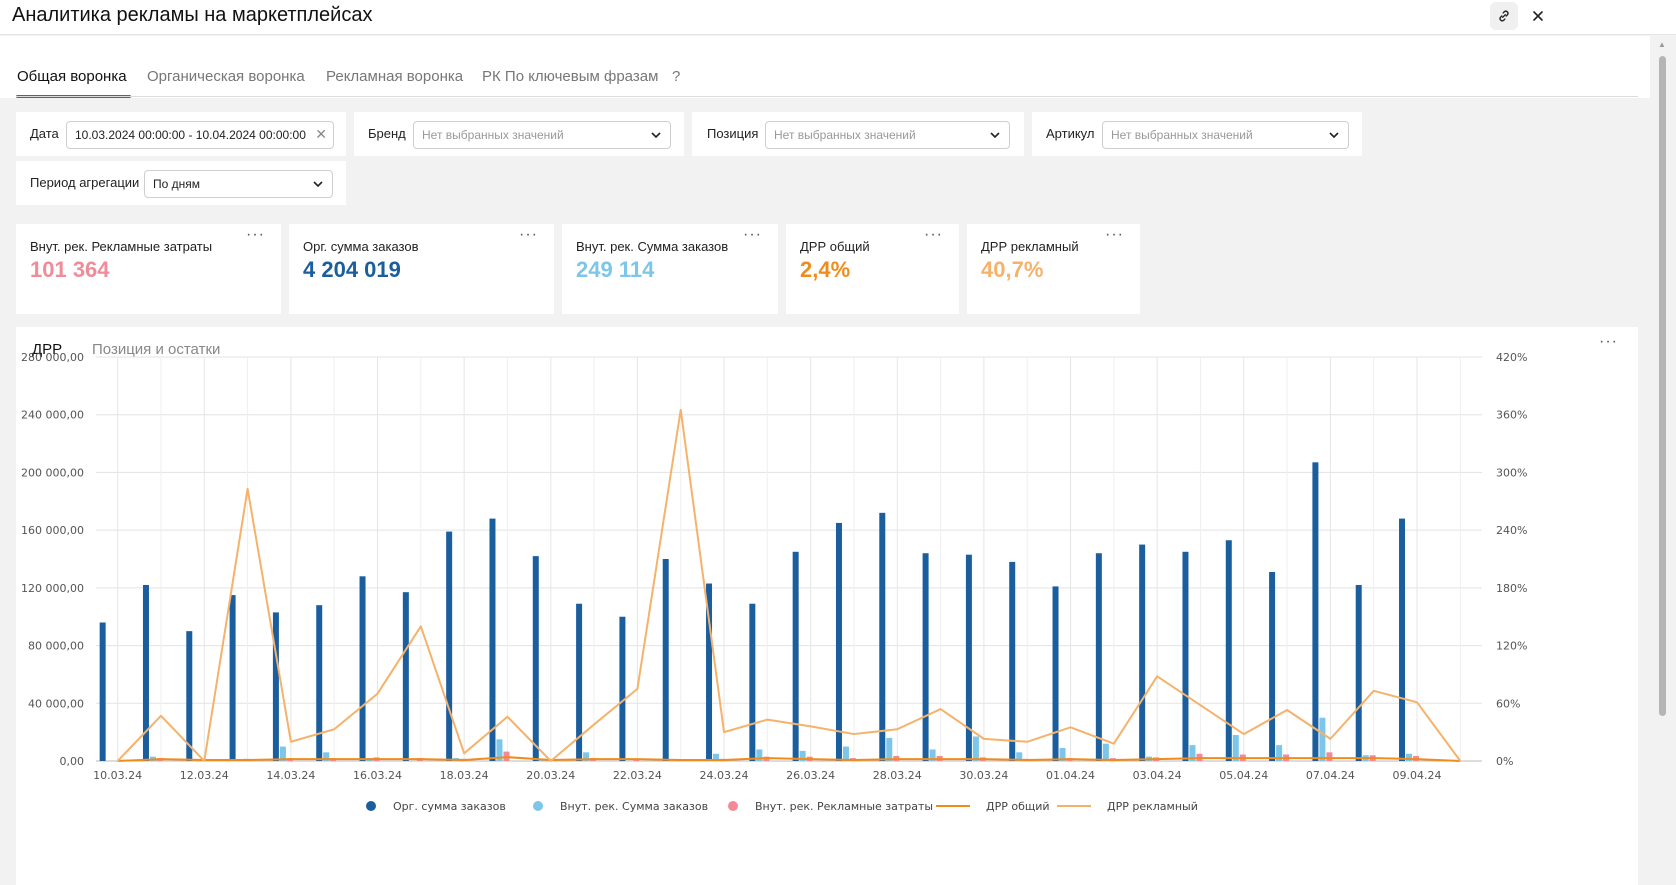 The image size is (1676, 885). What do you see at coordinates (361, 246) in the screenshot?
I see `kpi-label: Орг. сумма заказов` at bounding box center [361, 246].